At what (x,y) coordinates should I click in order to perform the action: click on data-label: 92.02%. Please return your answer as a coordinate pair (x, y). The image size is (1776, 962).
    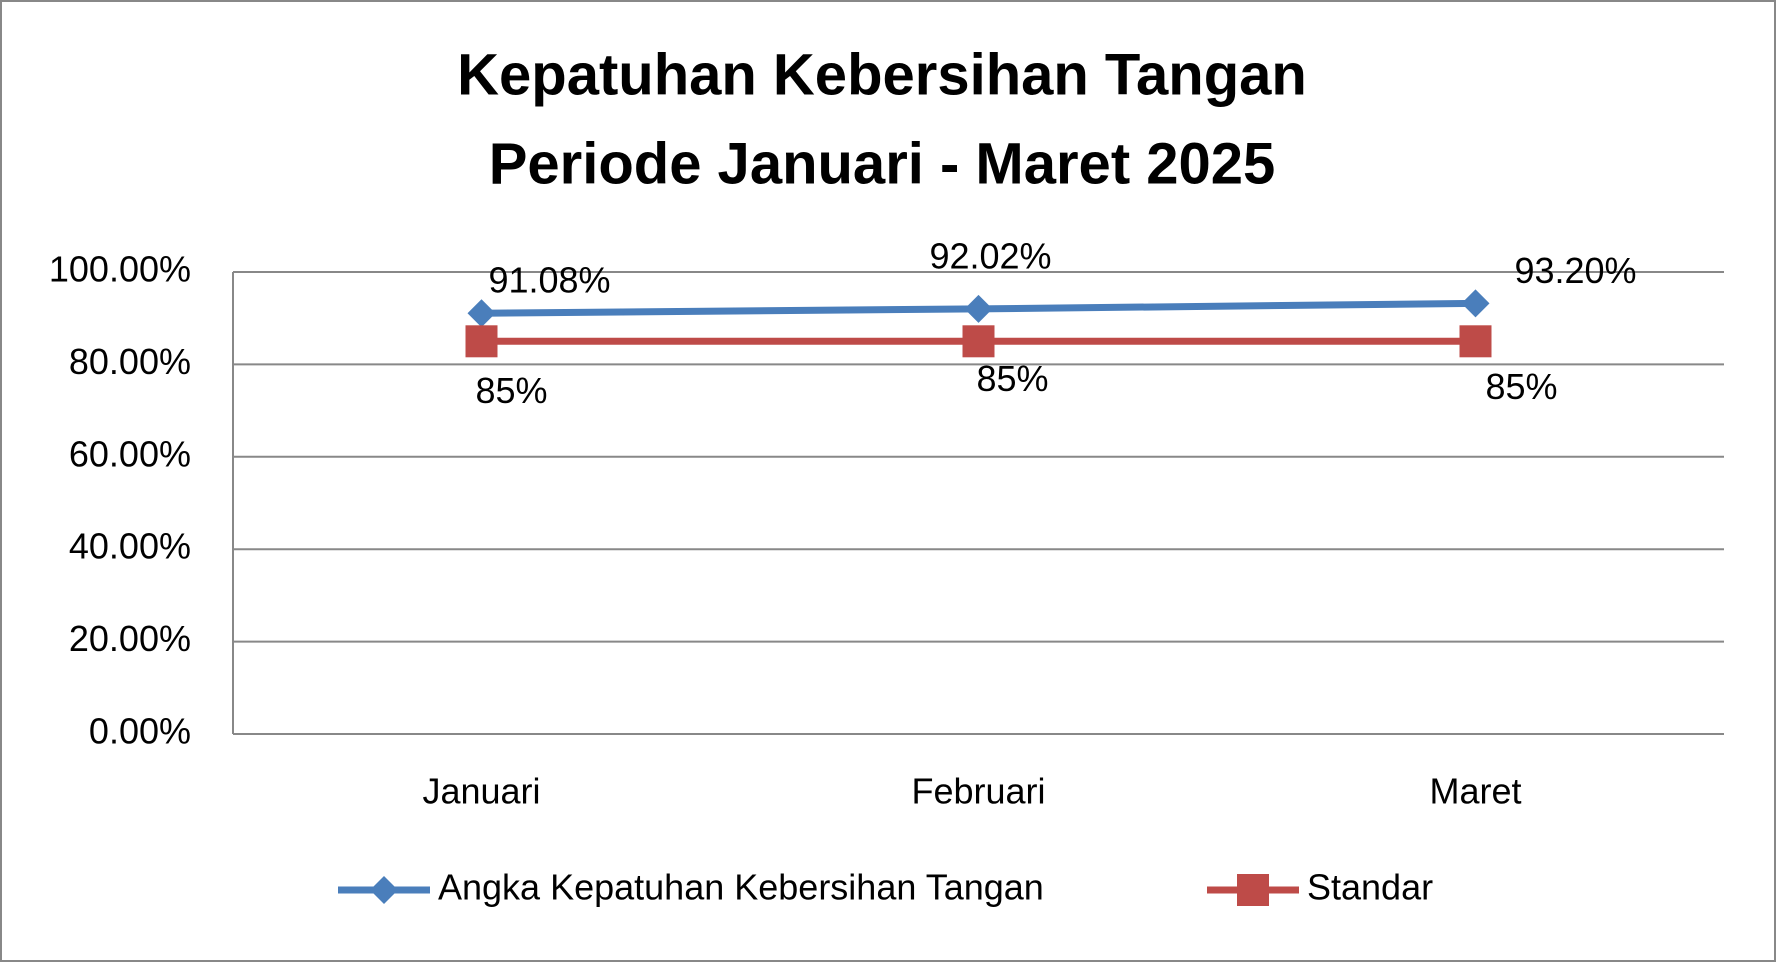
    Looking at the image, I should click on (990, 255).